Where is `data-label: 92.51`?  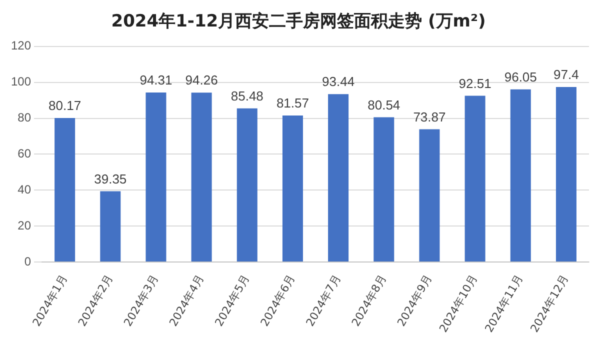 data-label: 92.51 is located at coordinates (475, 83).